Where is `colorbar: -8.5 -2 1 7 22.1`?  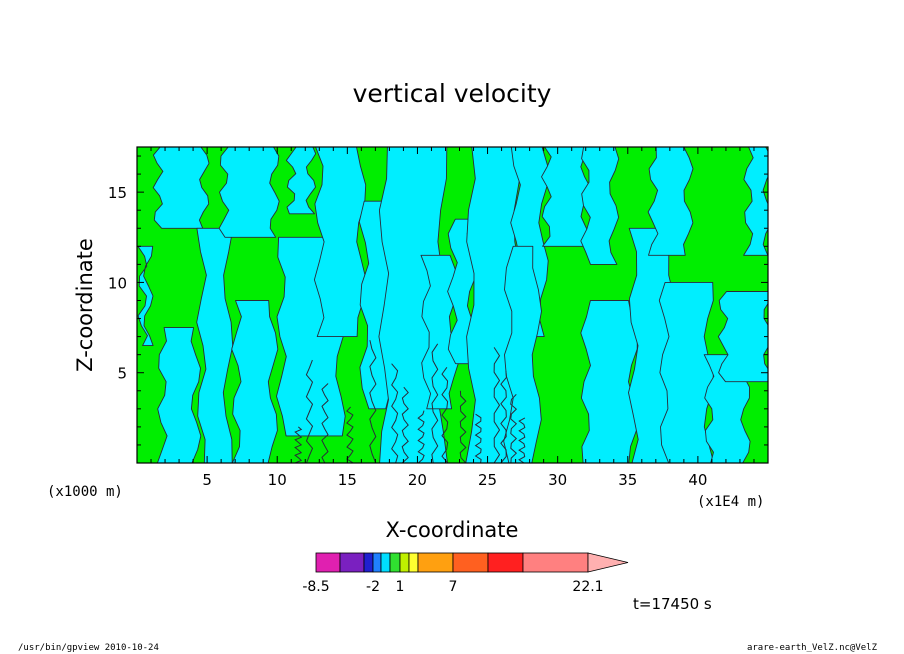 colorbar: -8.5 -2 1 7 22.1 is located at coordinates (465, 573).